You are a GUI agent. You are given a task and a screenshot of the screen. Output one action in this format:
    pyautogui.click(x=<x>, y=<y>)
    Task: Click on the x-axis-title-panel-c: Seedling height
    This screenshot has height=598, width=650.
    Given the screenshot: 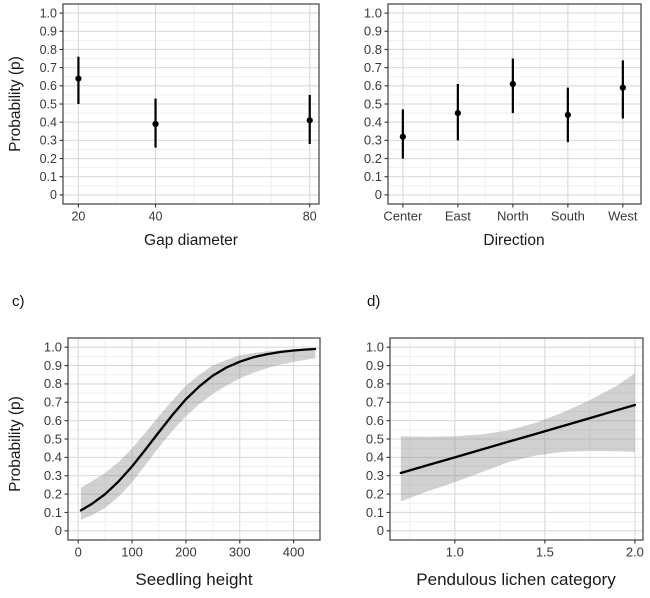 What is the action you would take?
    pyautogui.click(x=194, y=579)
    